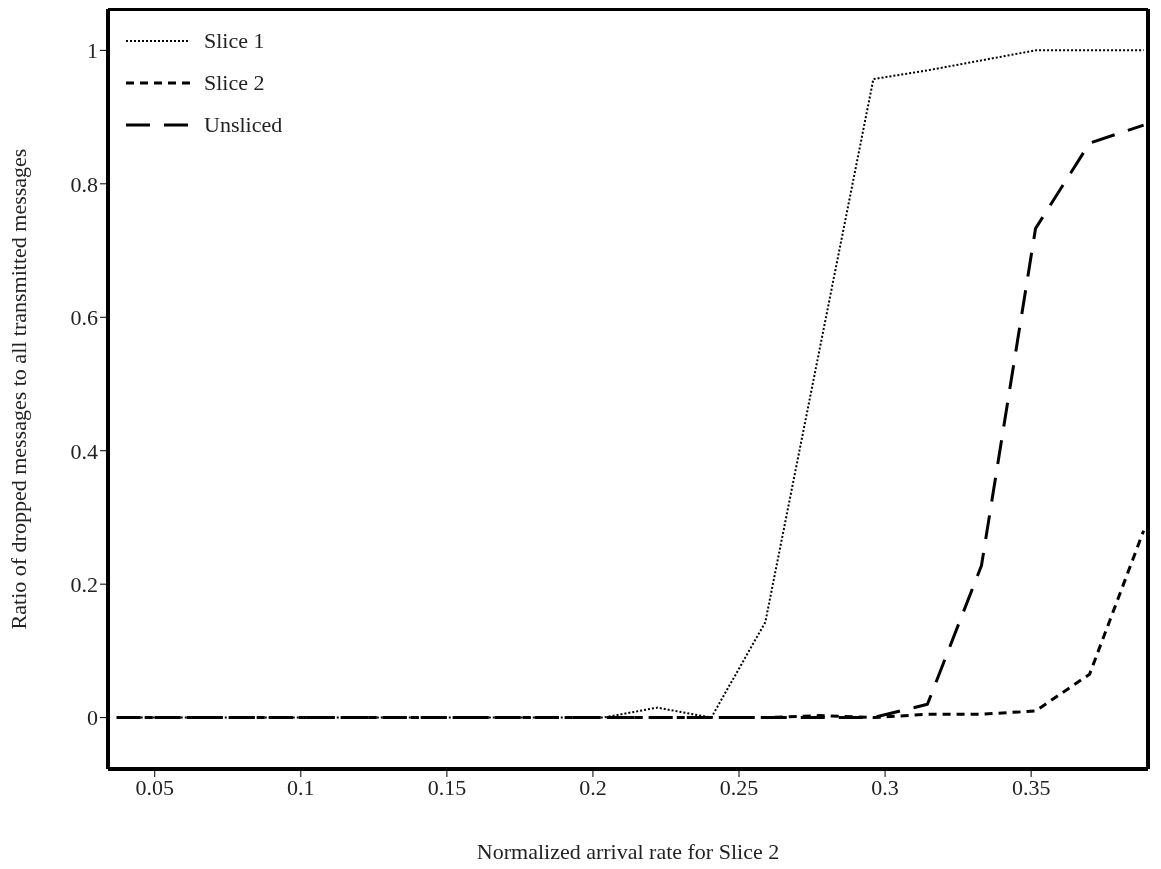 This screenshot has width=1161, height=869. I want to click on x-tick-label: 0.05, so click(154, 787).